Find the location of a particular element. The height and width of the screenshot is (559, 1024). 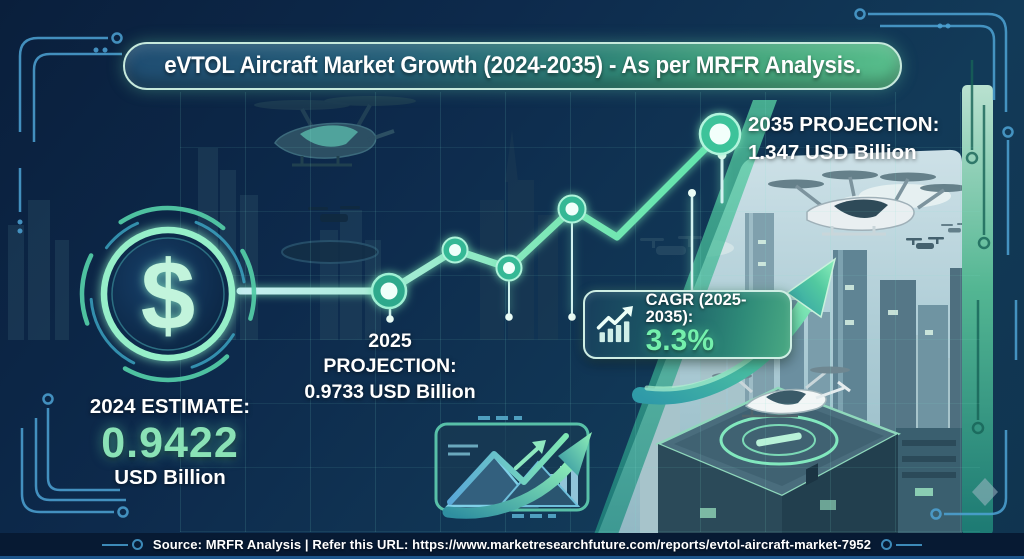

cagr-label: CAGR (2025-2035): is located at coordinates (696, 309).